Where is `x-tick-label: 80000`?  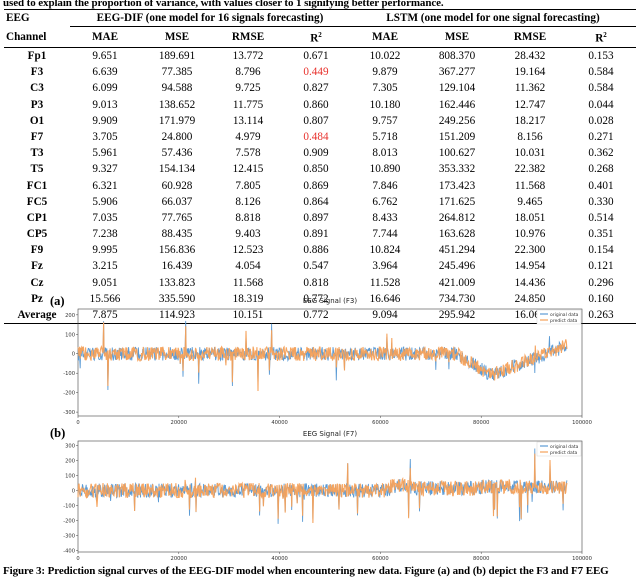 x-tick-label: 80000 is located at coordinates (481, 423).